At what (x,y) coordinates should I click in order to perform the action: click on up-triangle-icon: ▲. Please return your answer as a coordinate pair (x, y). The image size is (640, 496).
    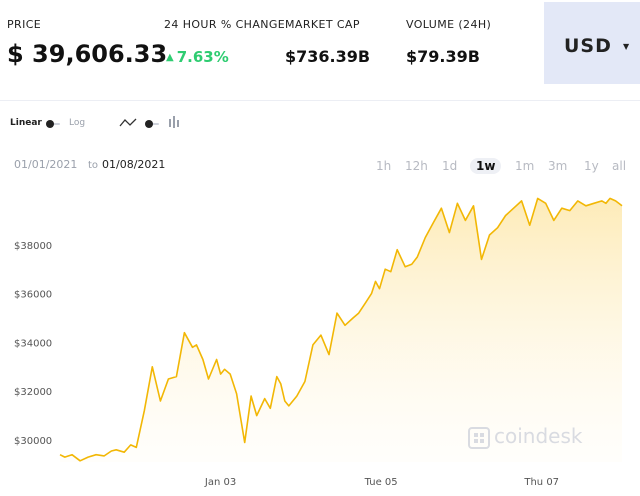
    Looking at the image, I should click on (170, 57).